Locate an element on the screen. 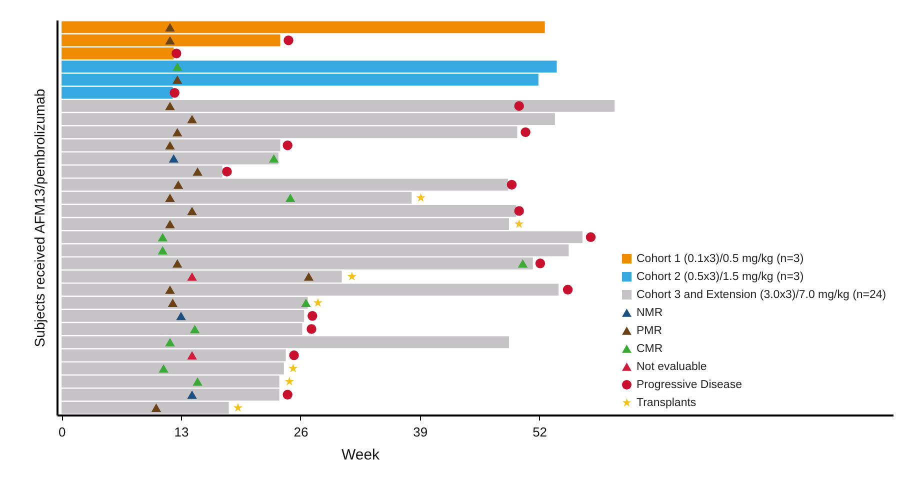 The image size is (897, 486). y-axis-title: Subjects received AFM13/pembrolizumab is located at coordinates (40, 218).